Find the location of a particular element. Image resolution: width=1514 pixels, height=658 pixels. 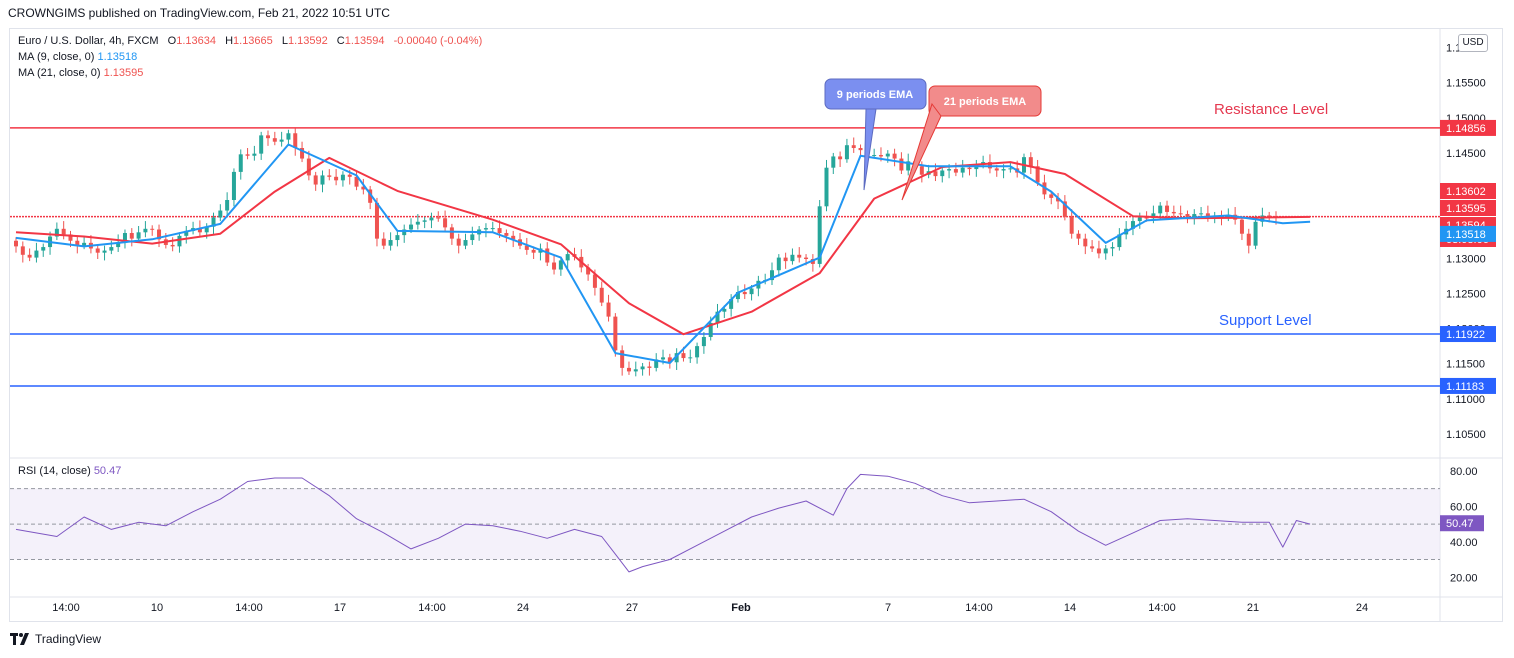

tradingview-footer: TradingView is located at coordinates (55, 639).